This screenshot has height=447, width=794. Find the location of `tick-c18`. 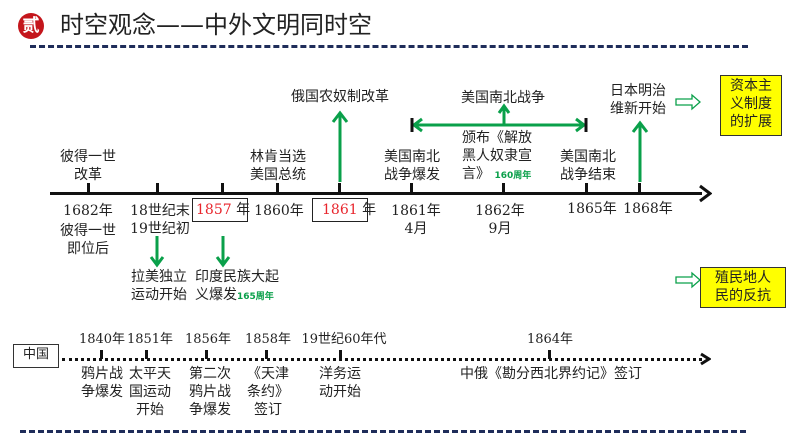

tick-c18 is located at coordinates (157, 188).